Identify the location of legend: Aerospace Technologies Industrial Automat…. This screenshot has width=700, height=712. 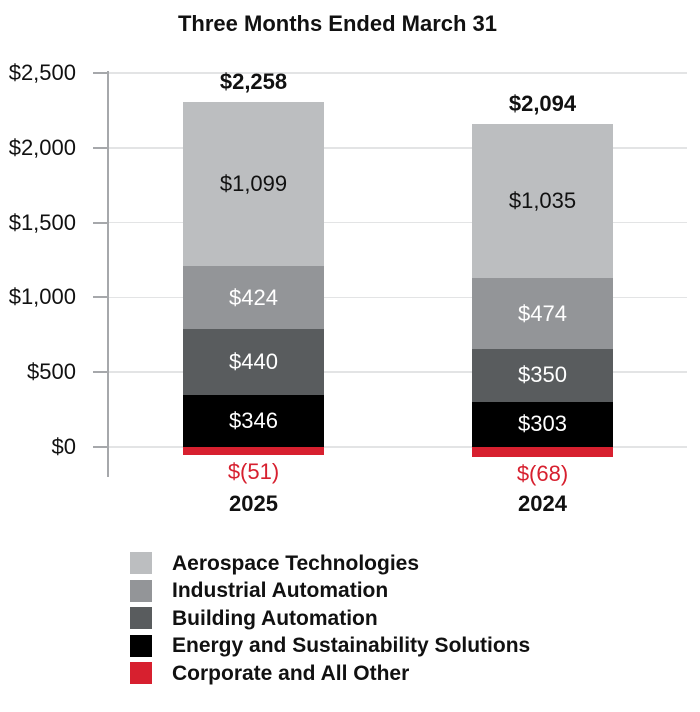
(330, 621).